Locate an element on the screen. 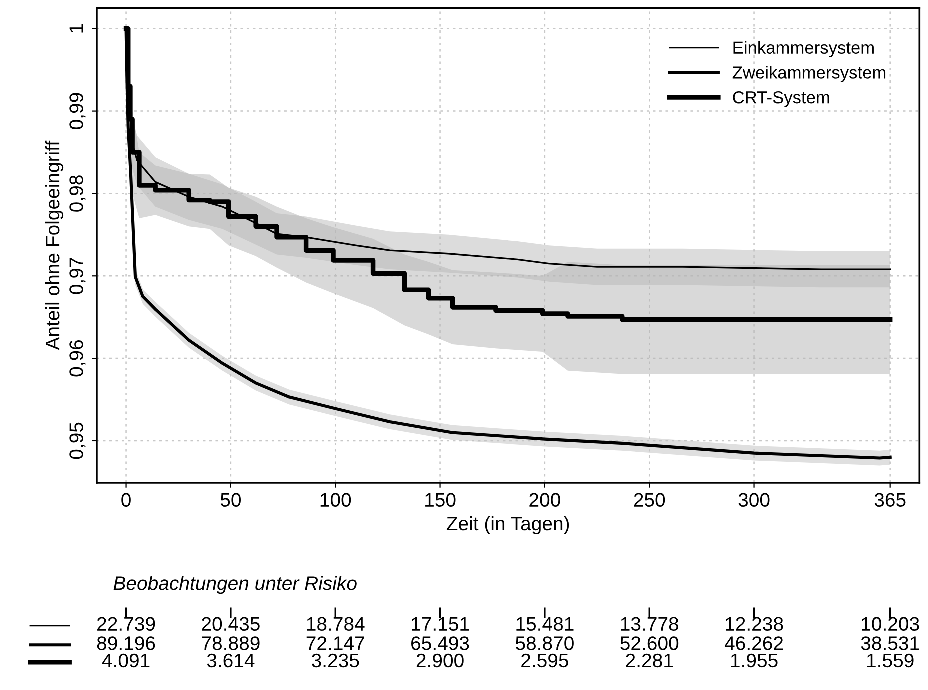  x-axis-title: Zeit (in Tagen) is located at coordinates (508, 525).